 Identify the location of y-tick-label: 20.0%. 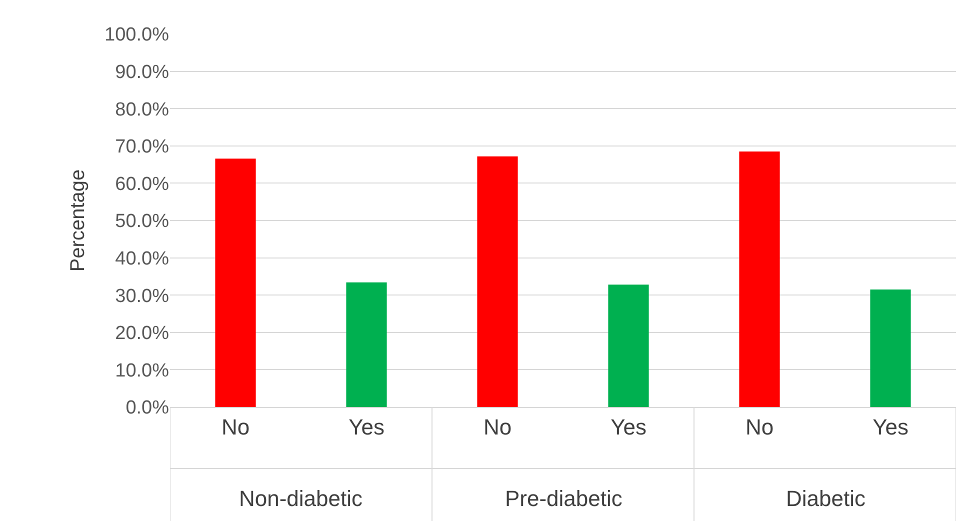
(142, 333).